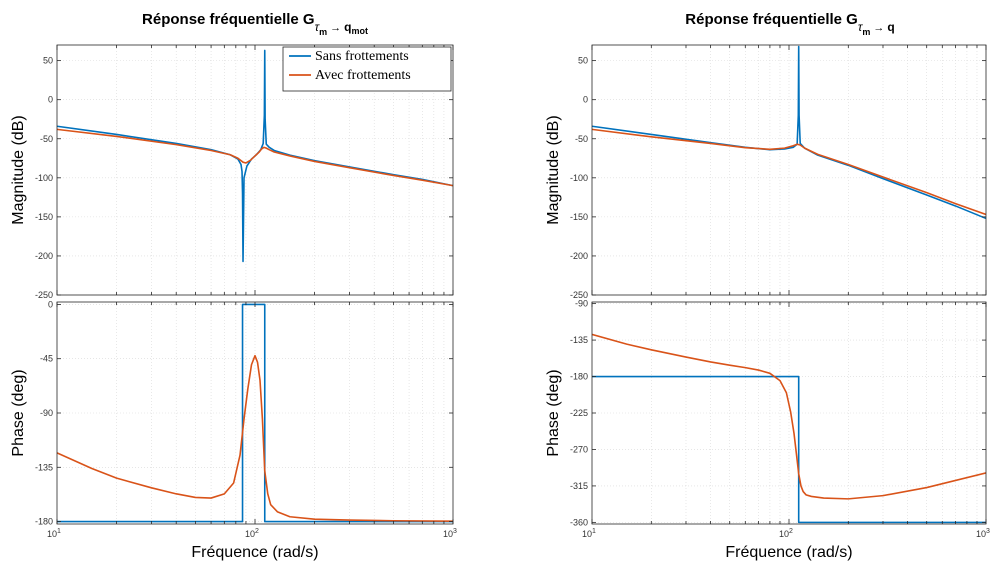 Image resolution: width=992 pixels, height=564 pixels. What do you see at coordinates (579, 522) in the screenshot?
I see `y-tick-label: -360` at bounding box center [579, 522].